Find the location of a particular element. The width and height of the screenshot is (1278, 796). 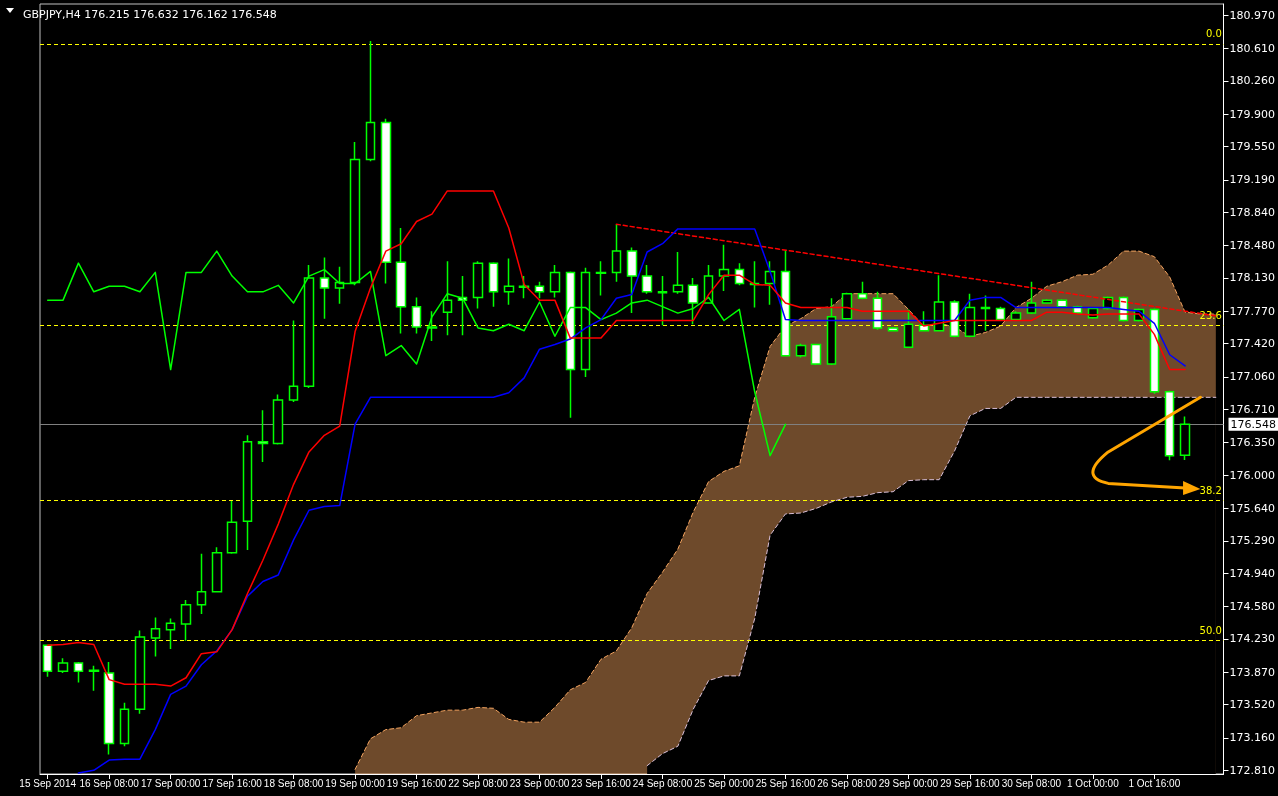

annotation: 38.2 is located at coordinates (1210, 490).